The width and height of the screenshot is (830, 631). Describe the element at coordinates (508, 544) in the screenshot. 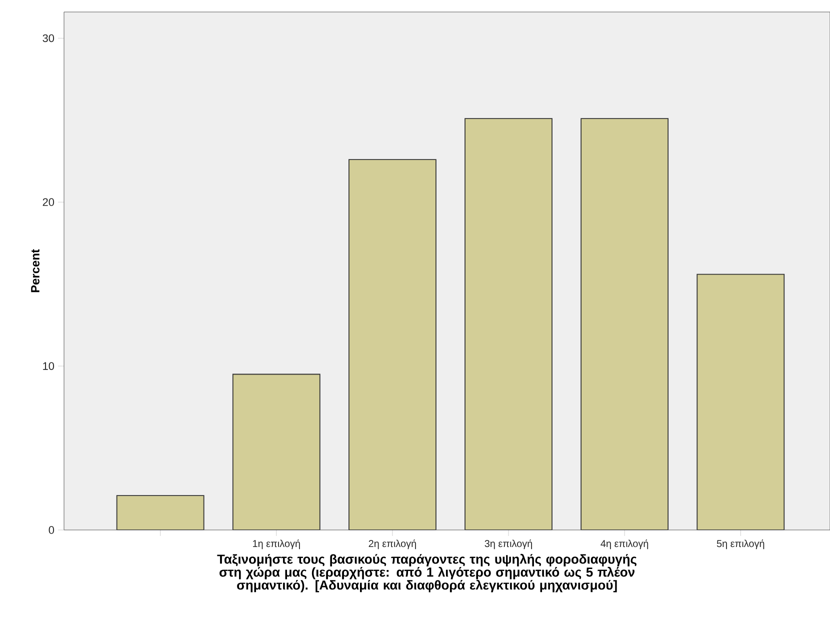

I see `x-tick-label: 3η επιλογή` at that location.